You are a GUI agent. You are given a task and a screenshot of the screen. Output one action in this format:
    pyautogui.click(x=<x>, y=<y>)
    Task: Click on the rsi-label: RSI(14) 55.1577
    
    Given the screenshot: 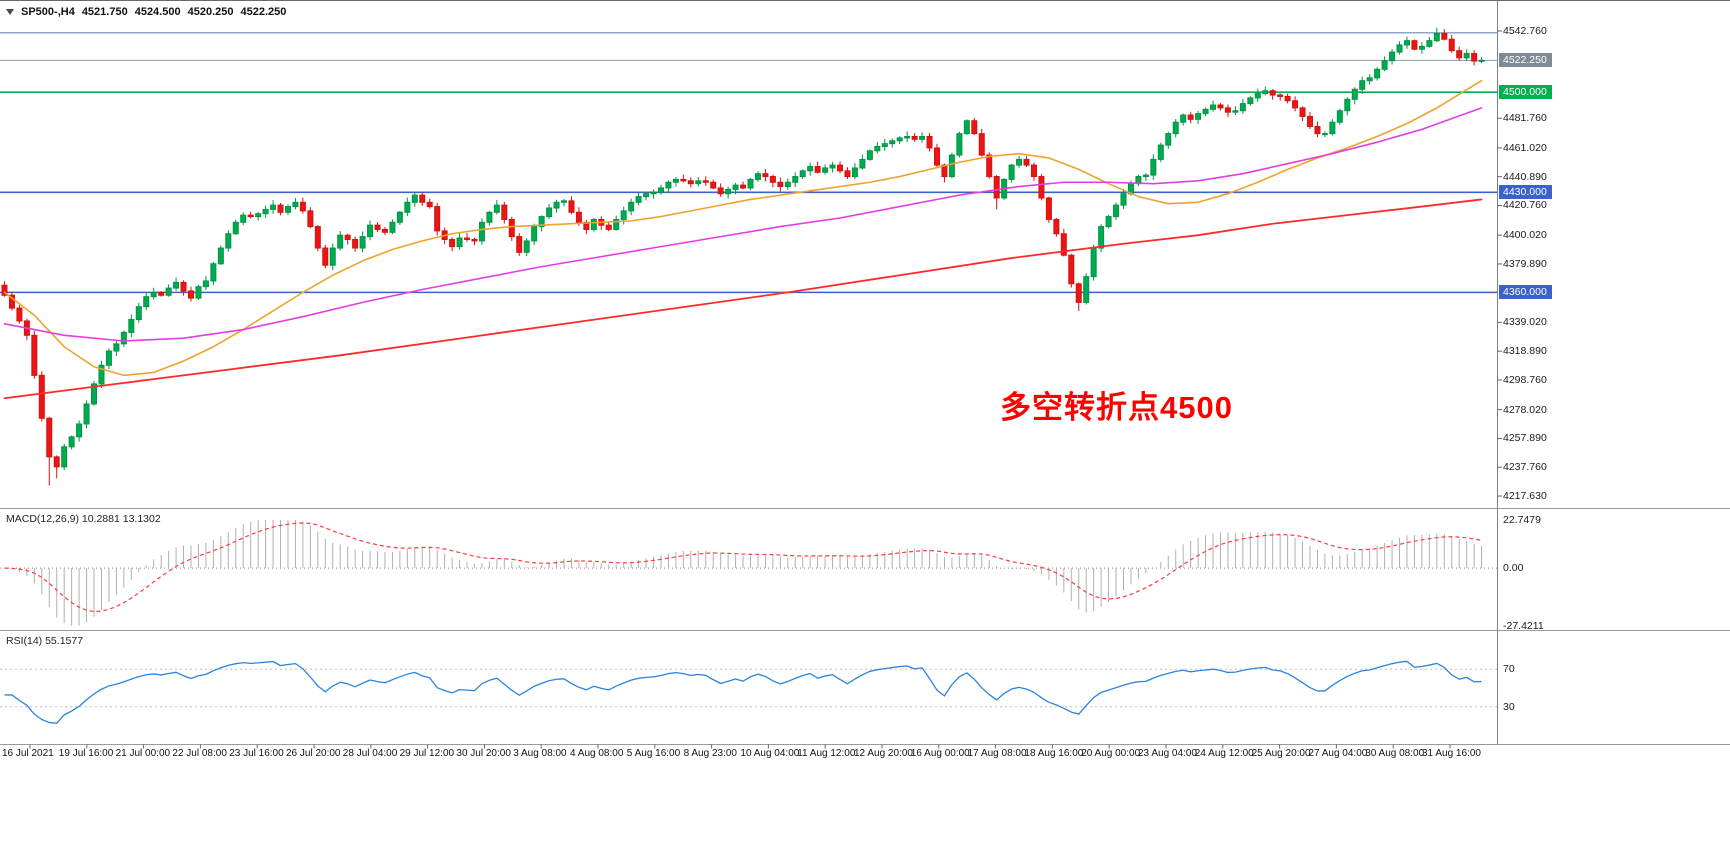 What is the action you would take?
    pyautogui.click(x=45, y=641)
    